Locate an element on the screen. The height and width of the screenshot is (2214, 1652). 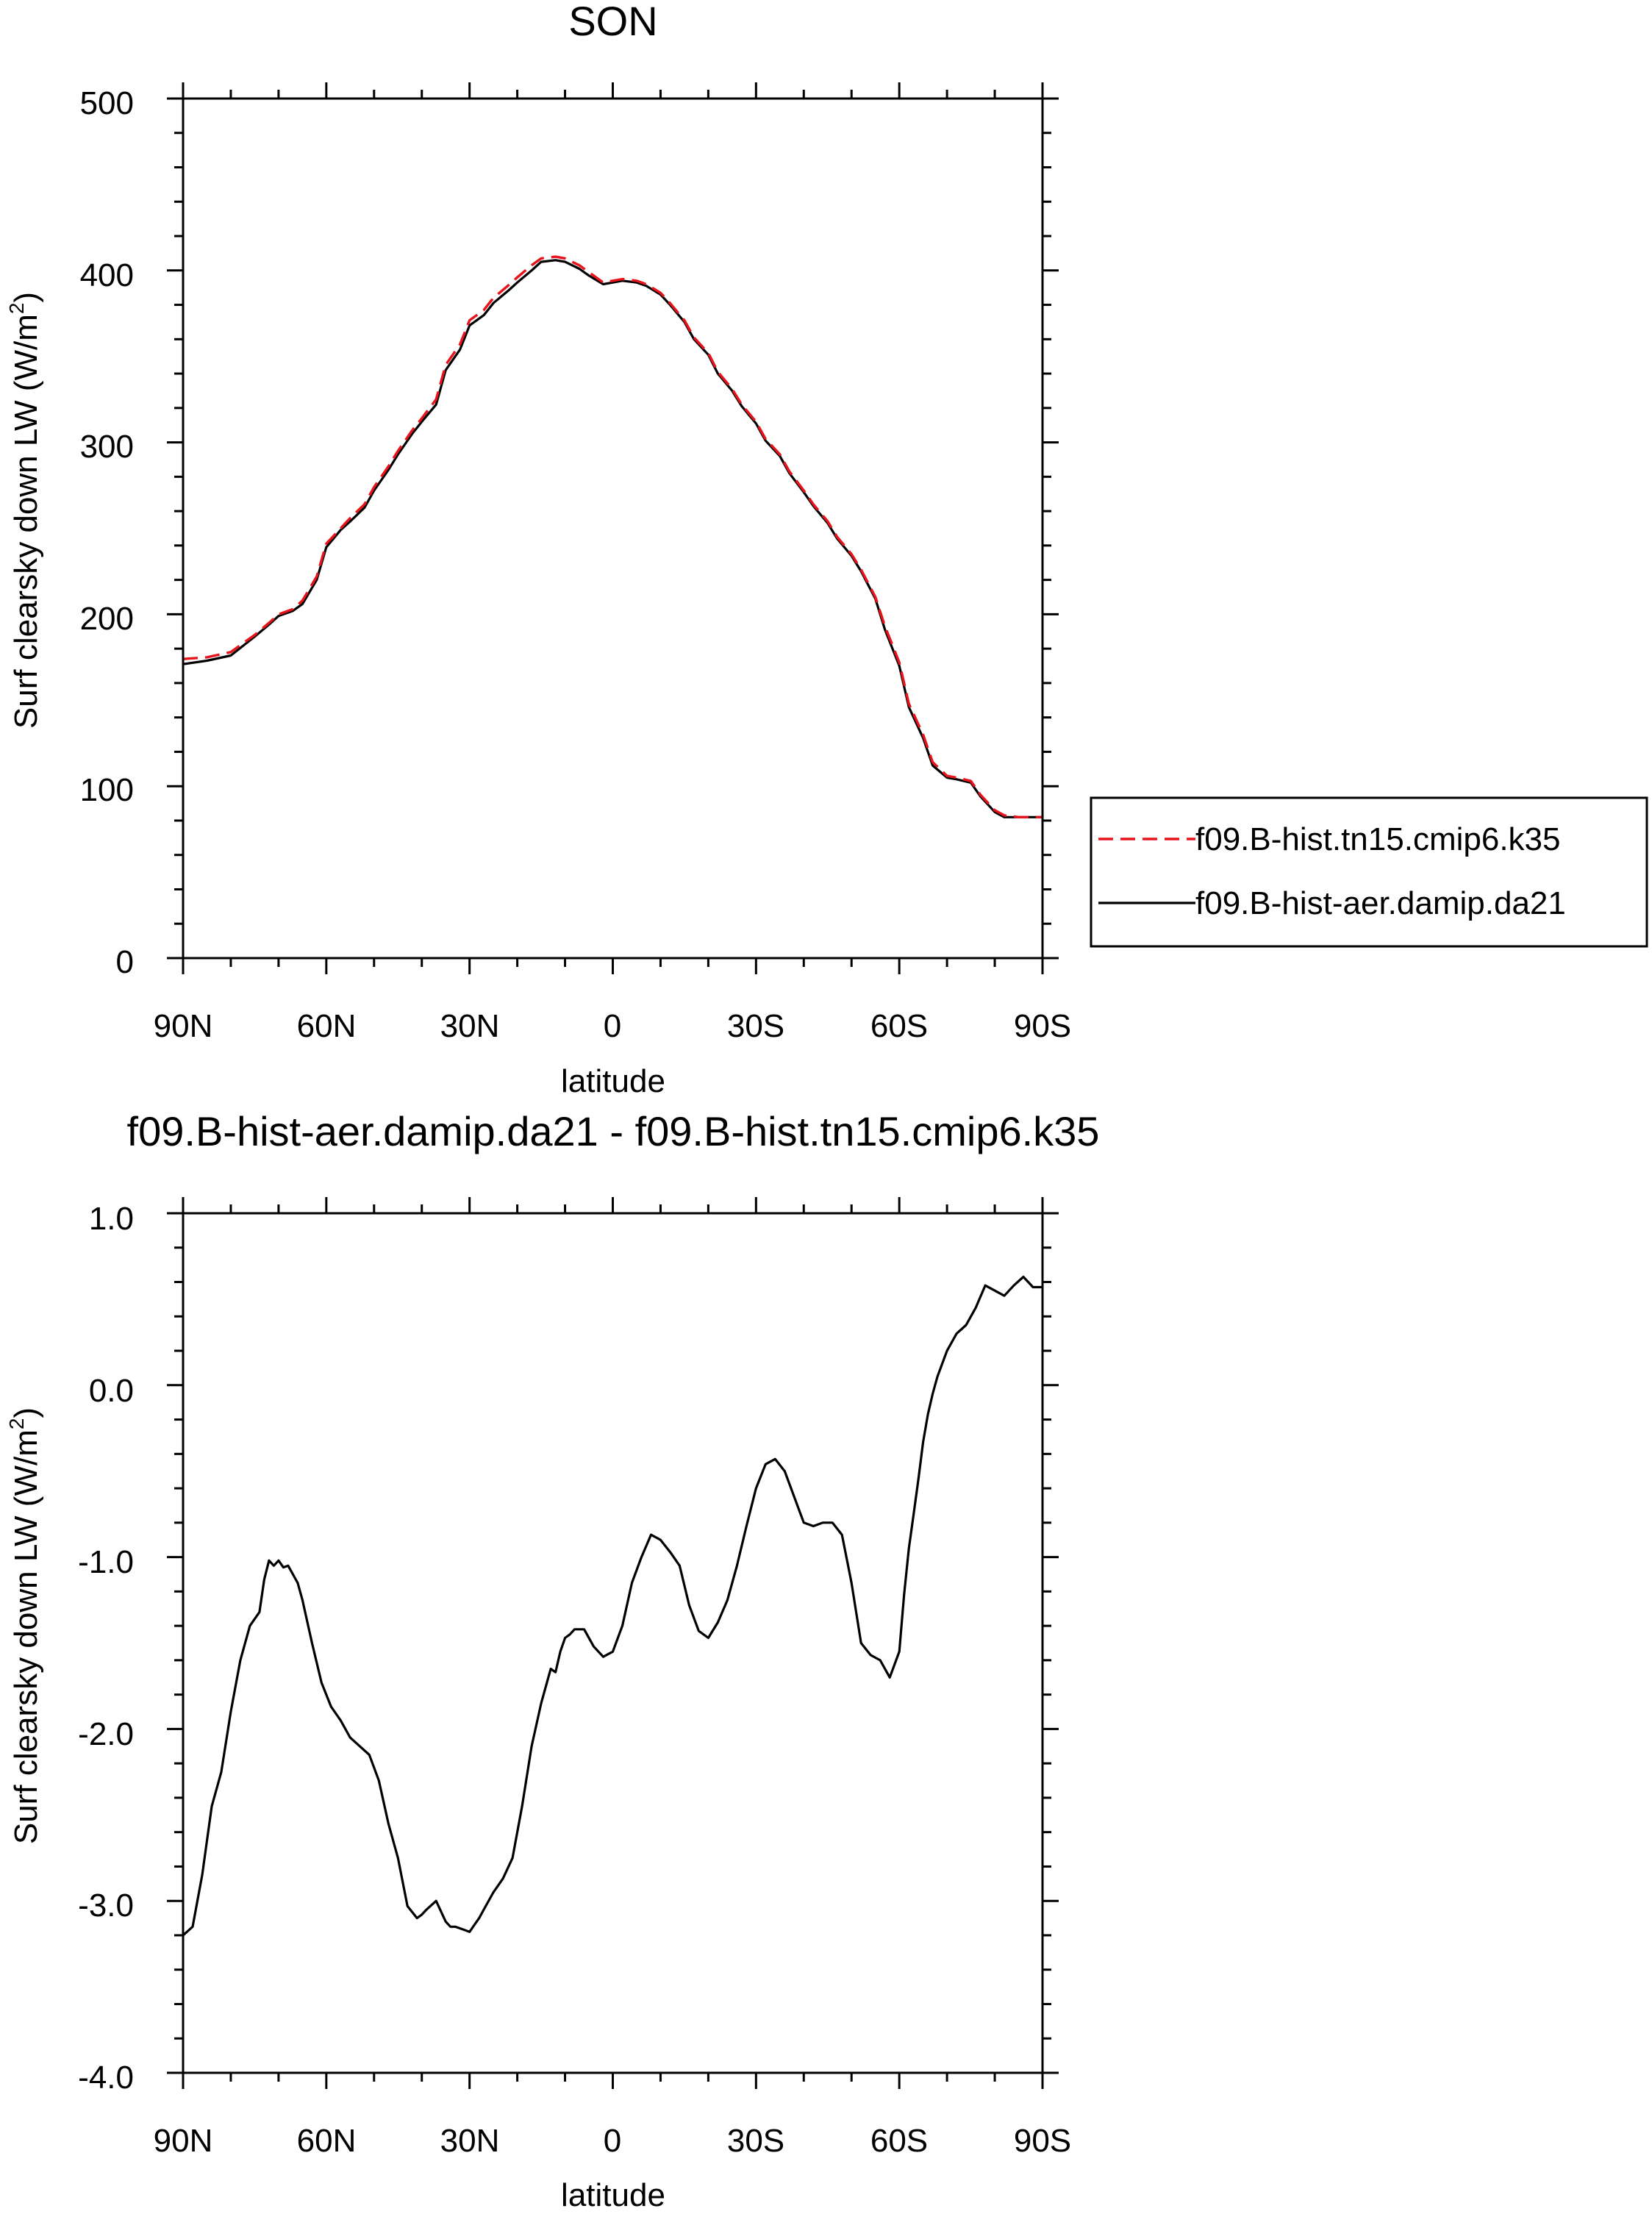
chart-top-x-tick-label: 30N is located at coordinates (470, 1026).